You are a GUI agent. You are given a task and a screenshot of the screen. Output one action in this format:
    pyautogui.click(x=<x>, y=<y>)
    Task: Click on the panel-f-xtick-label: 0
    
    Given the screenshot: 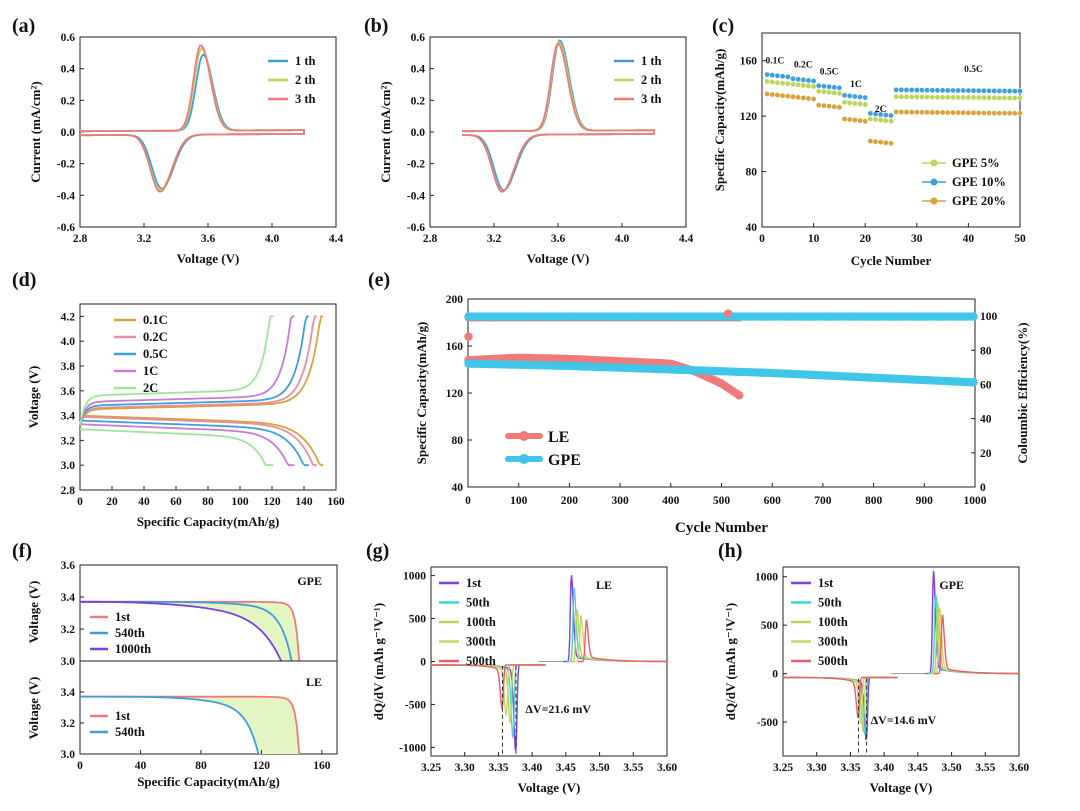 What is the action you would take?
    pyautogui.click(x=80, y=766)
    